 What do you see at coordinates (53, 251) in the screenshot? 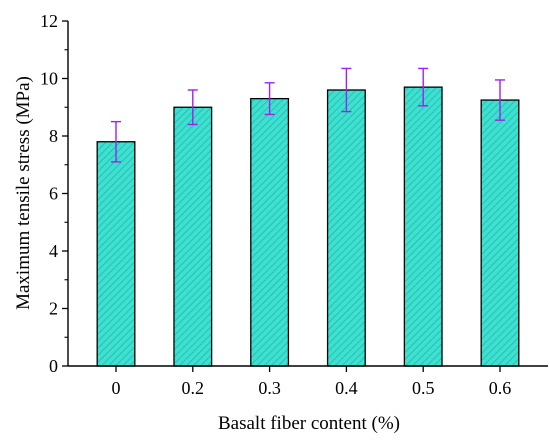
I see `y-tick-label-4: 4` at bounding box center [53, 251].